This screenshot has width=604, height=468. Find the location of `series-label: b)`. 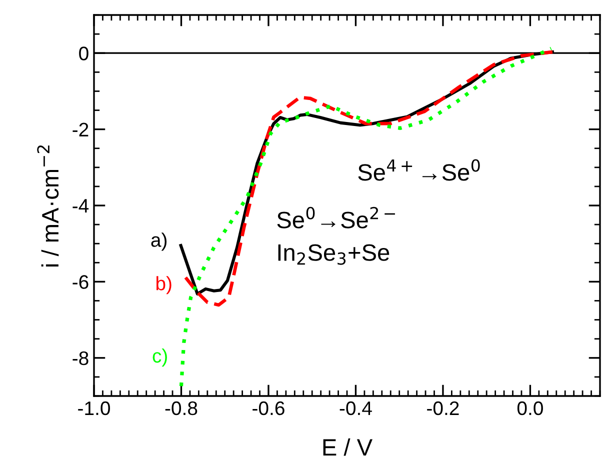

series-label: b) is located at coordinates (164, 285).